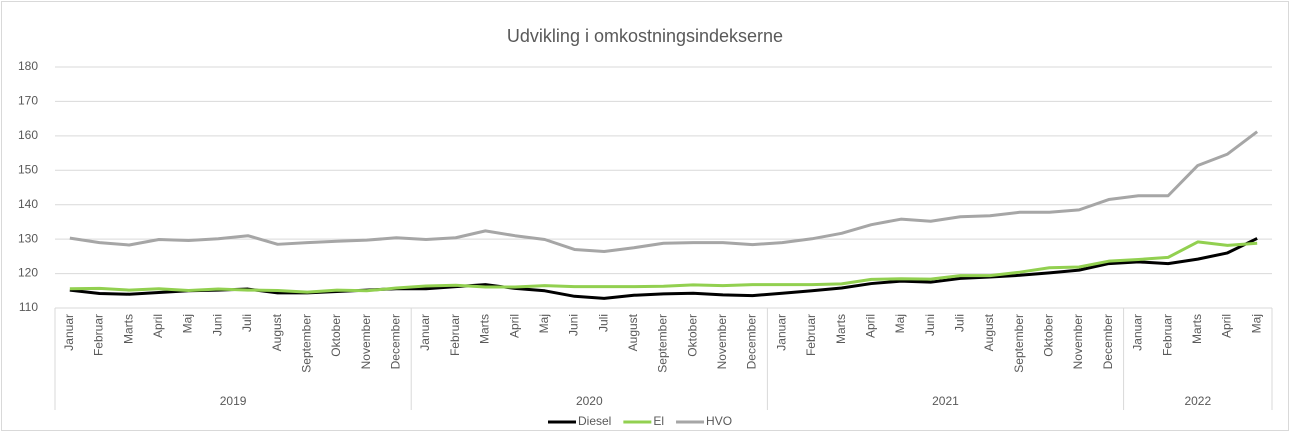 The width and height of the screenshot is (1290, 432). Describe the element at coordinates (233, 401) in the screenshot. I see `group-label: 2019` at that location.